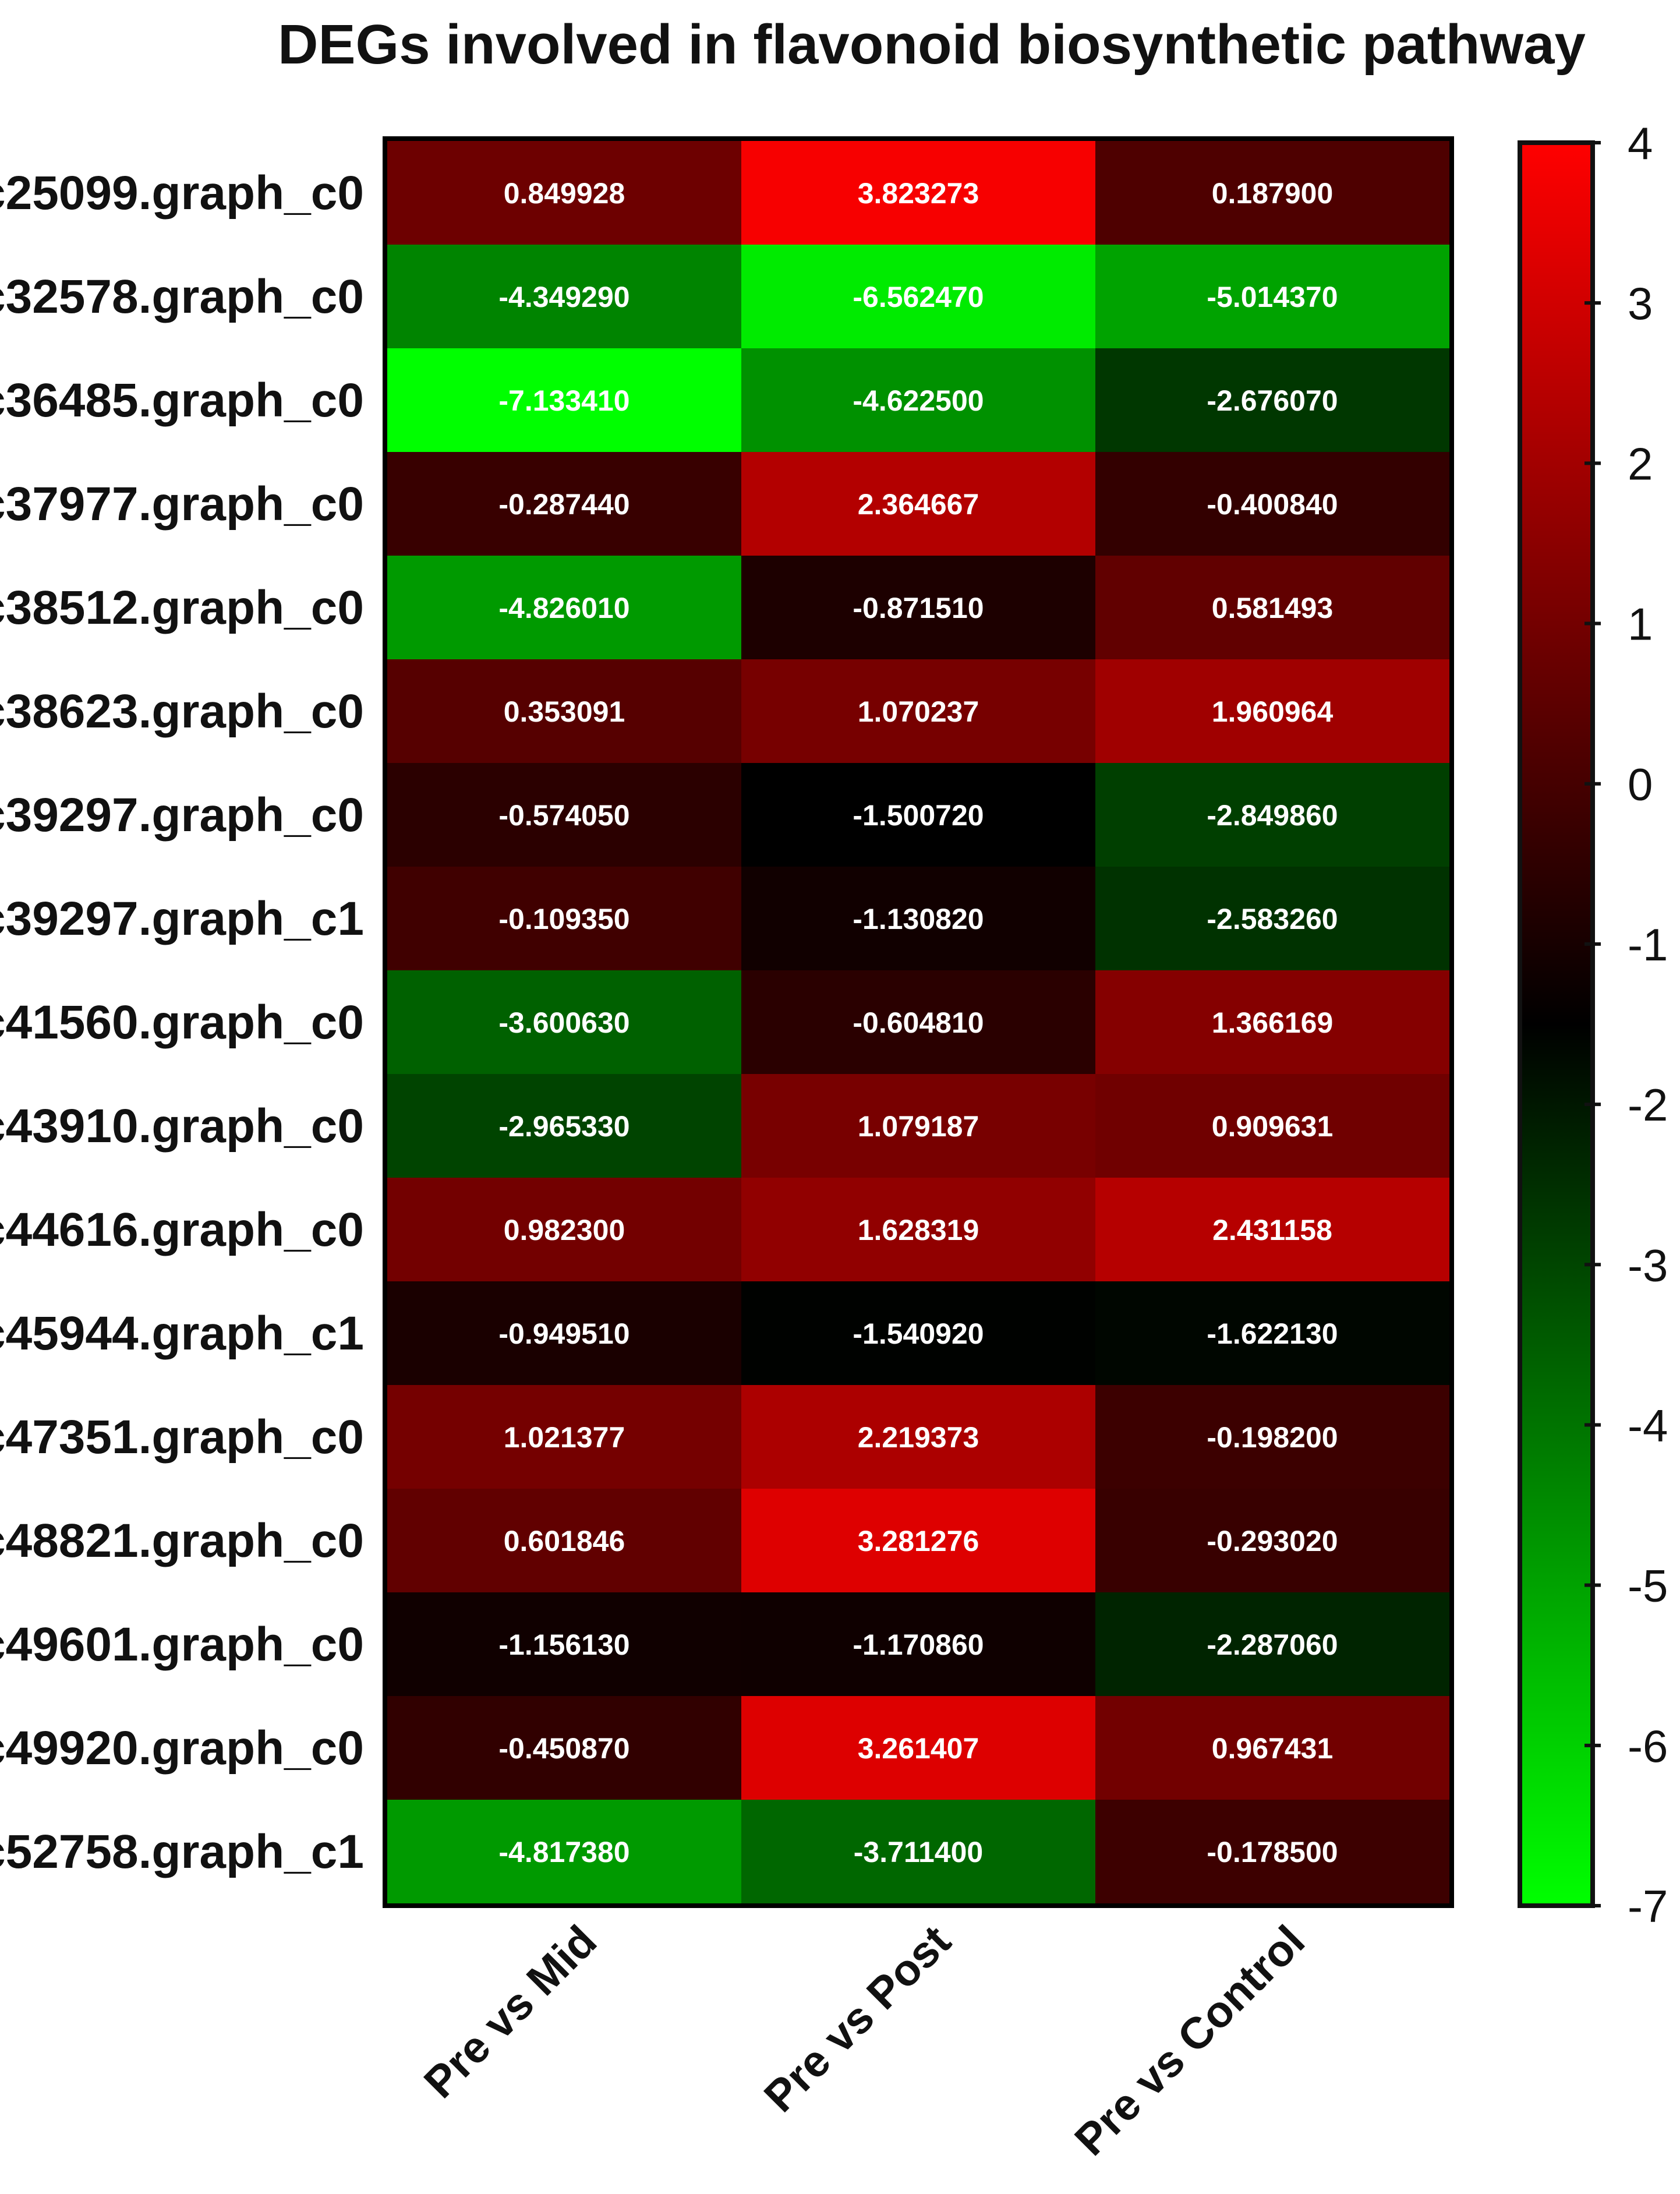 The image size is (1680, 2194). I want to click on cell-value-label: -6.562470, so click(918, 297).